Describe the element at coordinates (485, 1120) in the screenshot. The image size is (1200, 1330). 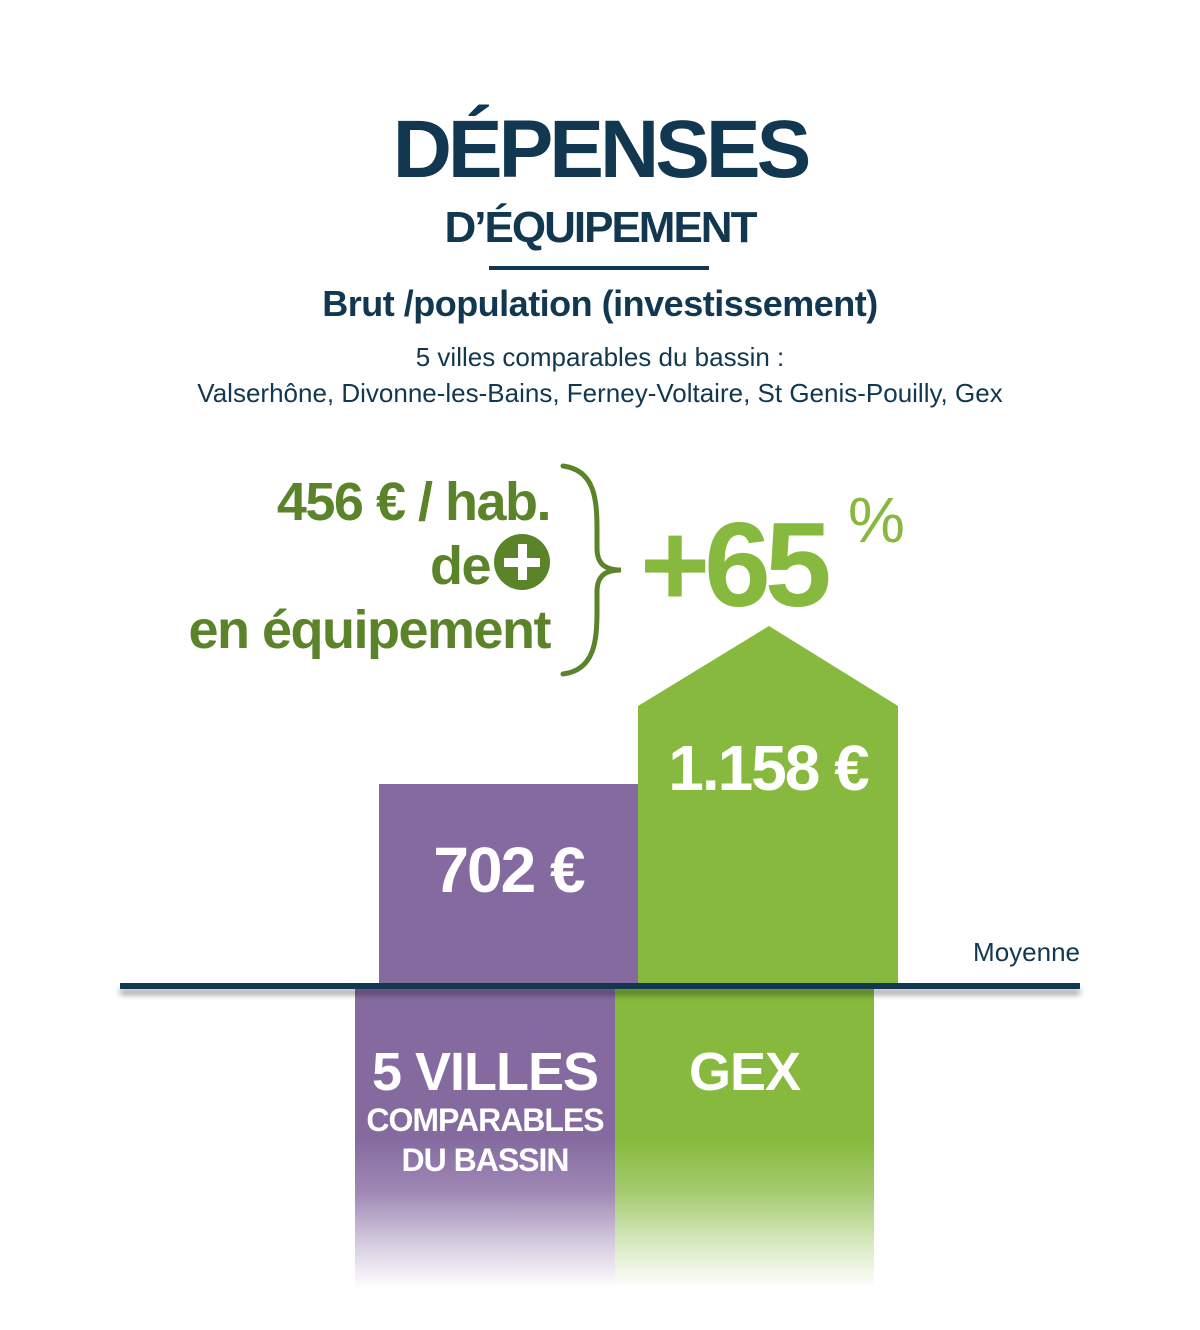
I see `category-label-comparables: COMPARABLES` at that location.